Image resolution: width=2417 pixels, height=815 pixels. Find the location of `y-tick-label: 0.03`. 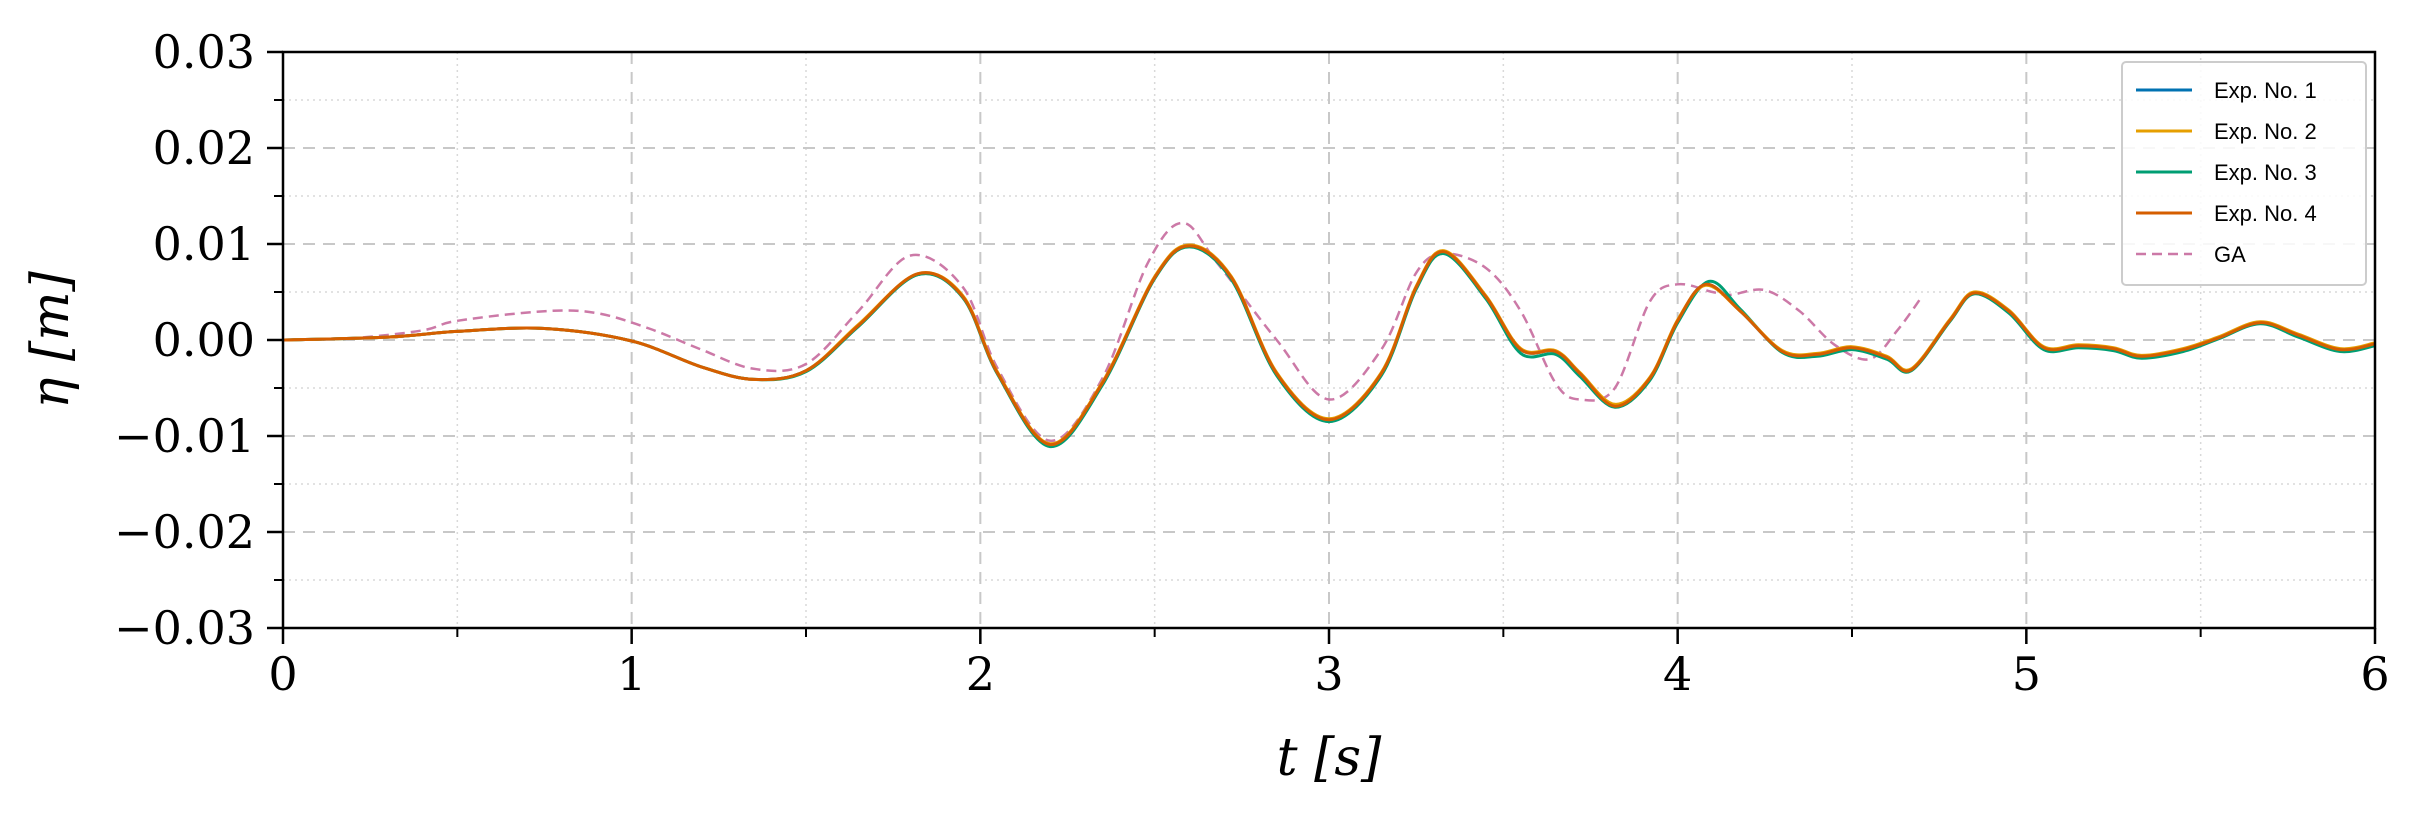

y-tick-label: 0.03 is located at coordinates (204, 52).